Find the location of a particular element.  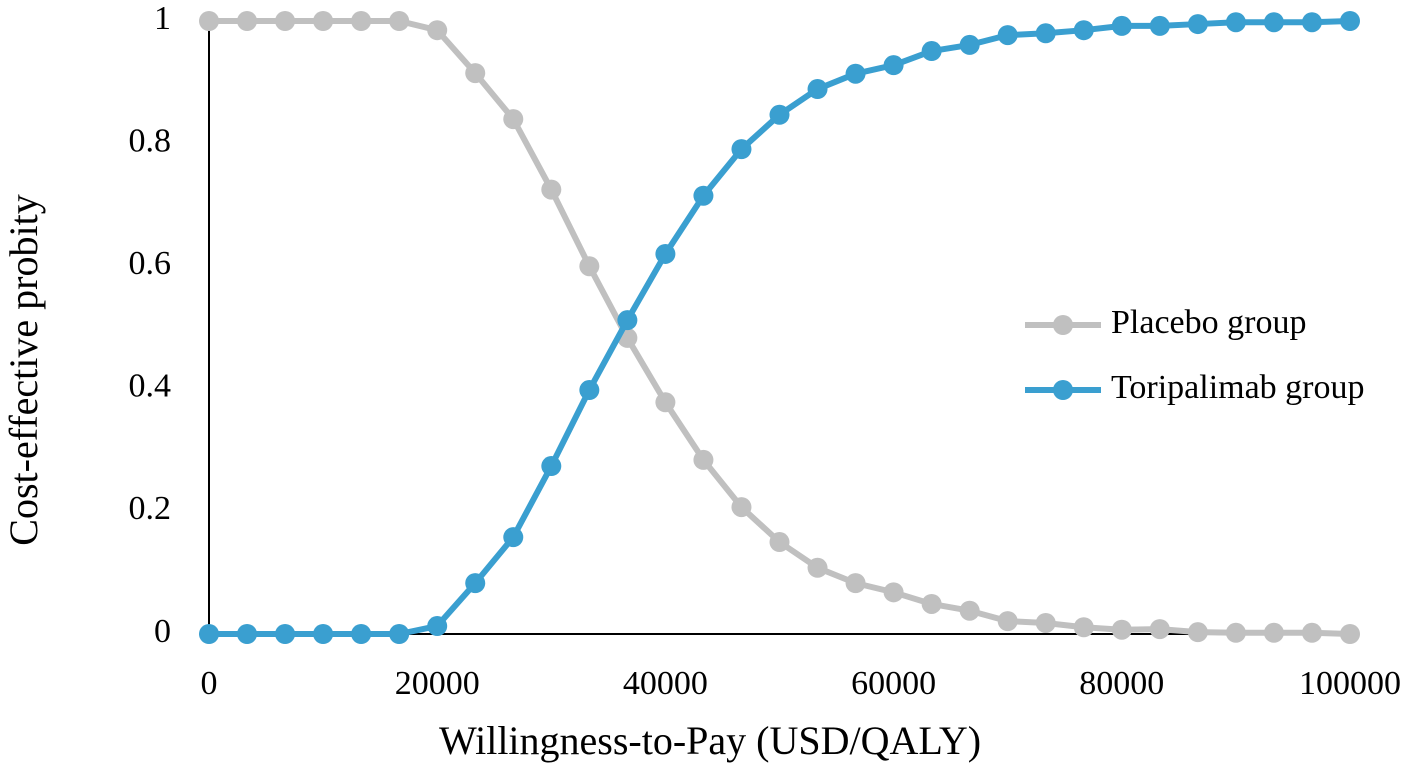

legend-label: Placebo group is located at coordinates (1208, 322).